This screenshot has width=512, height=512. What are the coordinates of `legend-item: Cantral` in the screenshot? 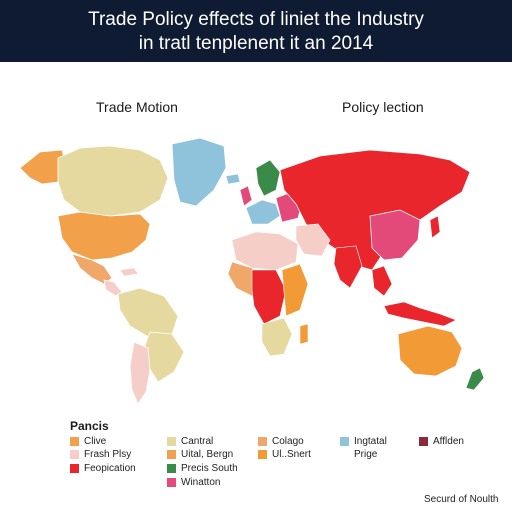 It's located at (190, 441).